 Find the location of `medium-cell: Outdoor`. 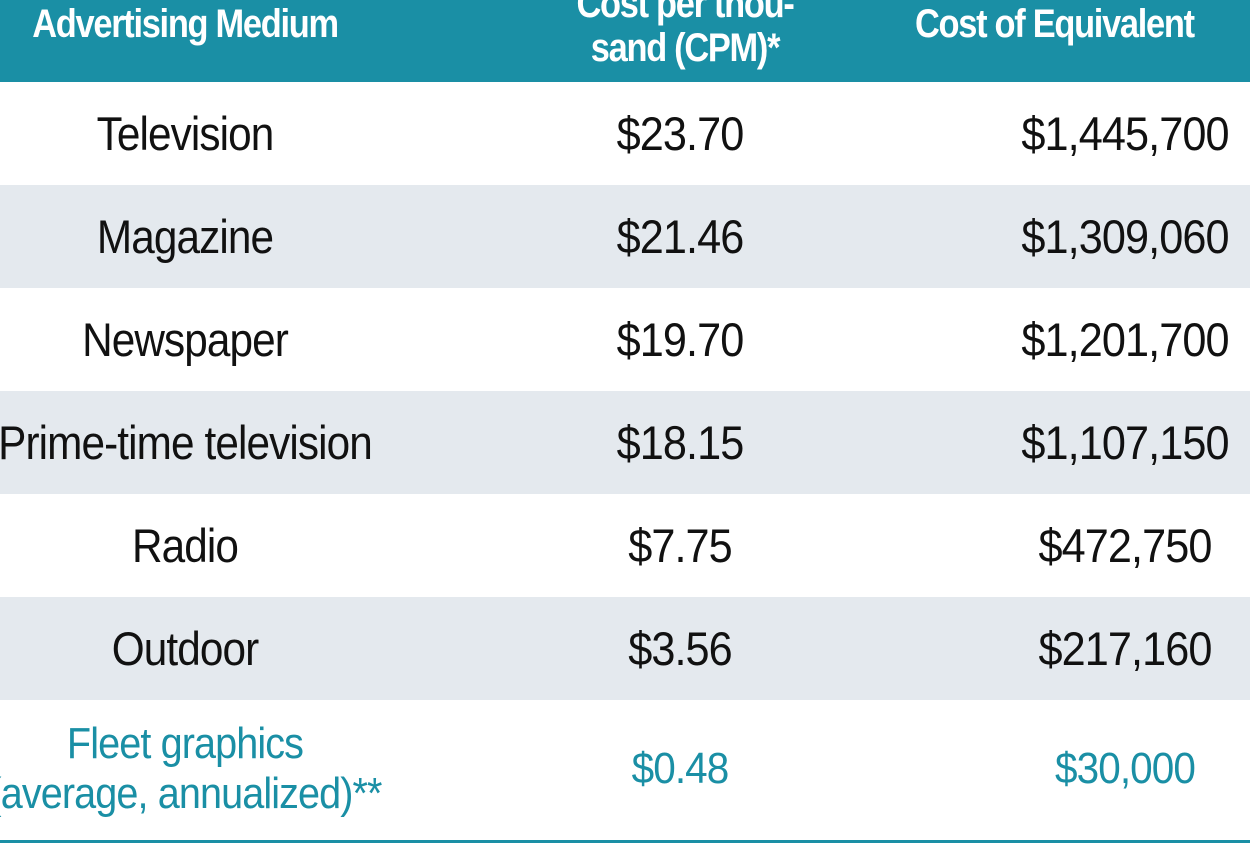

medium-cell: Outdoor is located at coordinates (230, 648).